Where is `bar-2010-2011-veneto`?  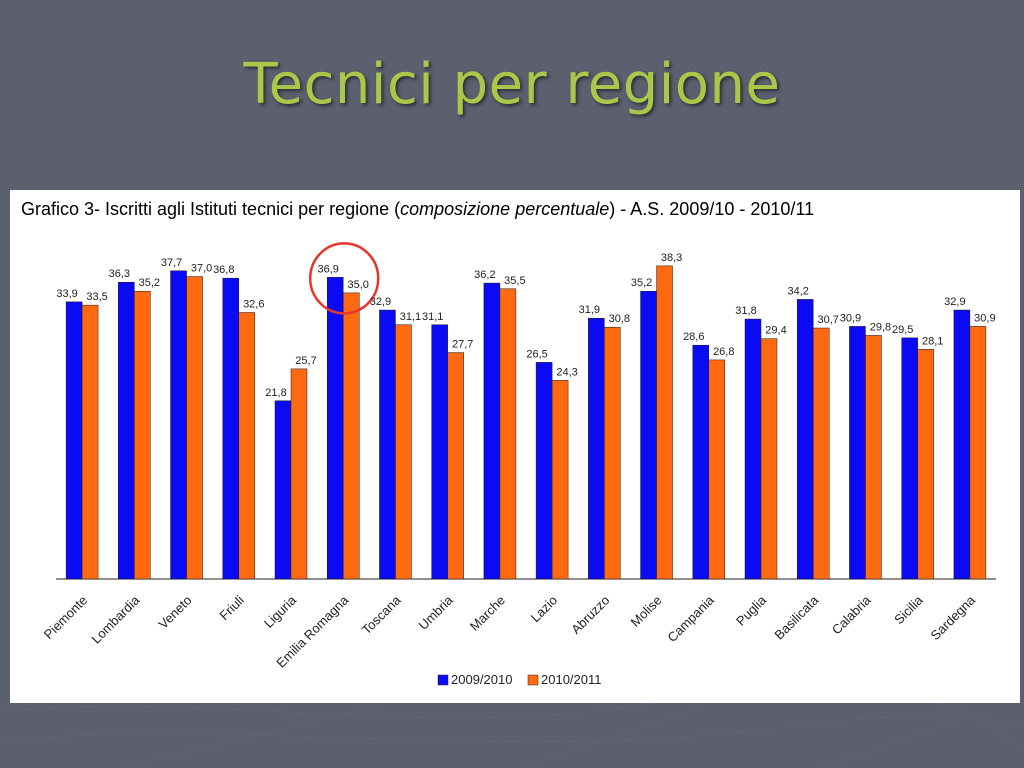
bar-2010-2011-veneto is located at coordinates (194, 428).